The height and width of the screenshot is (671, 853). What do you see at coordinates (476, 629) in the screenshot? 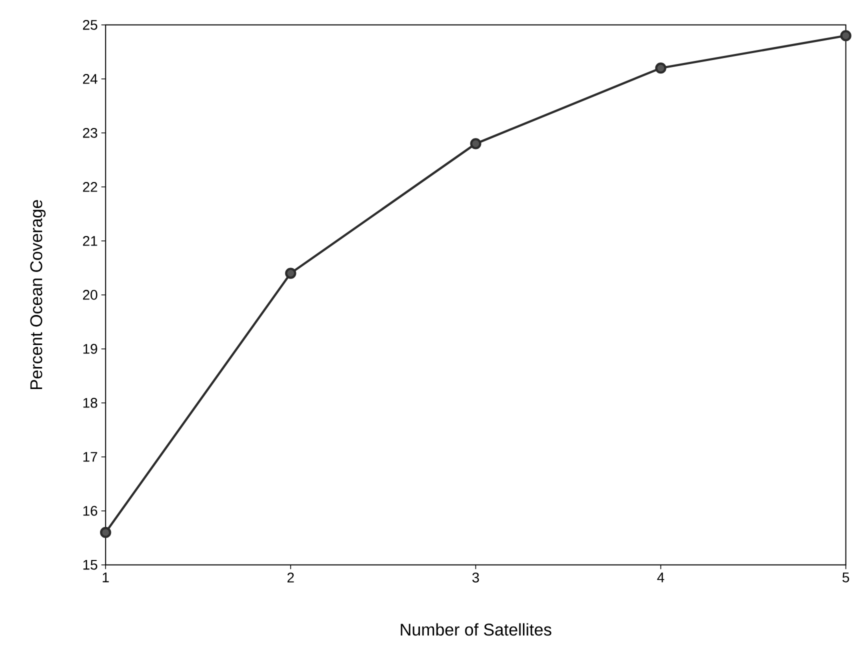
I see `x-axis-title: Number of Satellites` at bounding box center [476, 629].